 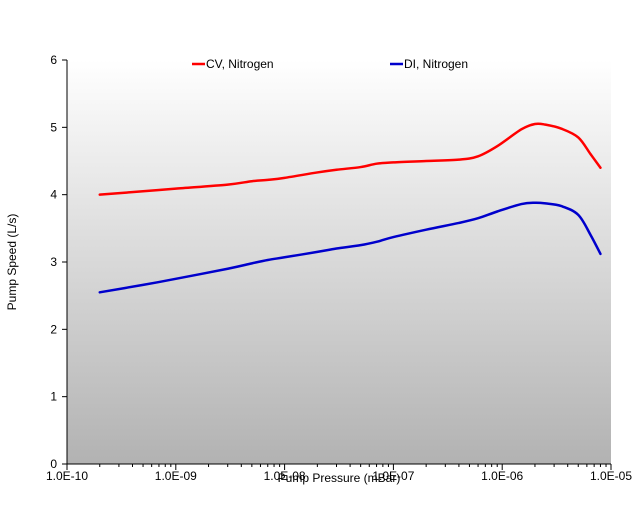 What do you see at coordinates (285, 476) in the screenshot?
I see `x-tick-label: 1.0E-08` at bounding box center [285, 476].